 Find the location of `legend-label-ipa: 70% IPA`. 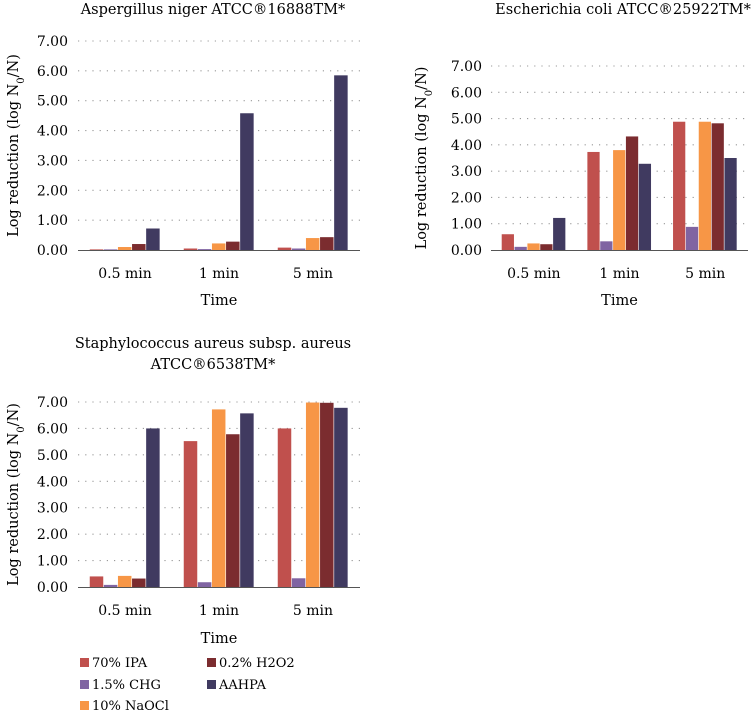

legend-label-ipa: 70% IPA is located at coordinates (120, 663).